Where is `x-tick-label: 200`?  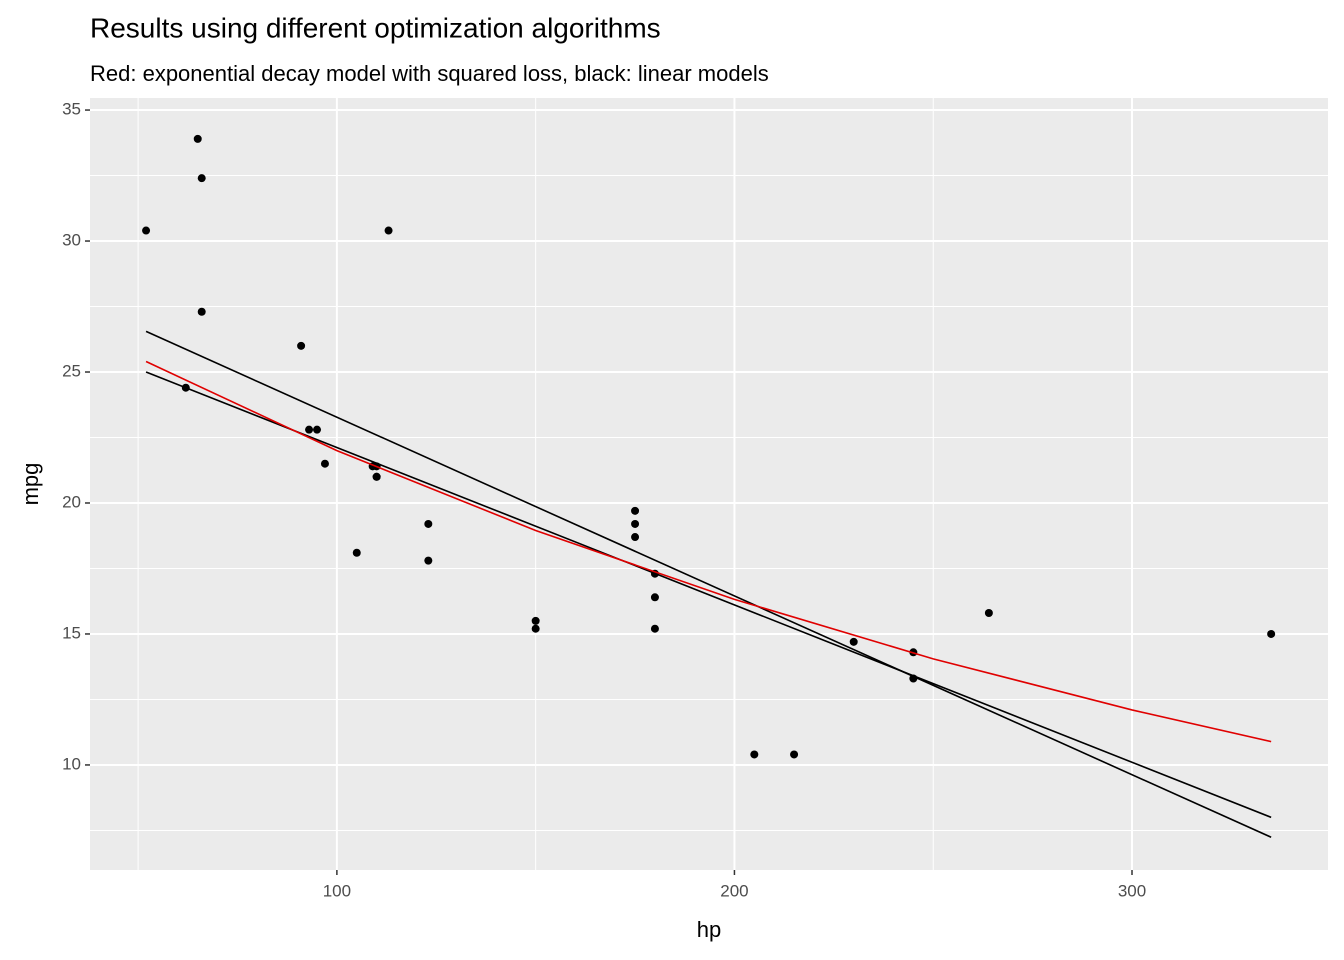 x-tick-label: 200 is located at coordinates (734, 890).